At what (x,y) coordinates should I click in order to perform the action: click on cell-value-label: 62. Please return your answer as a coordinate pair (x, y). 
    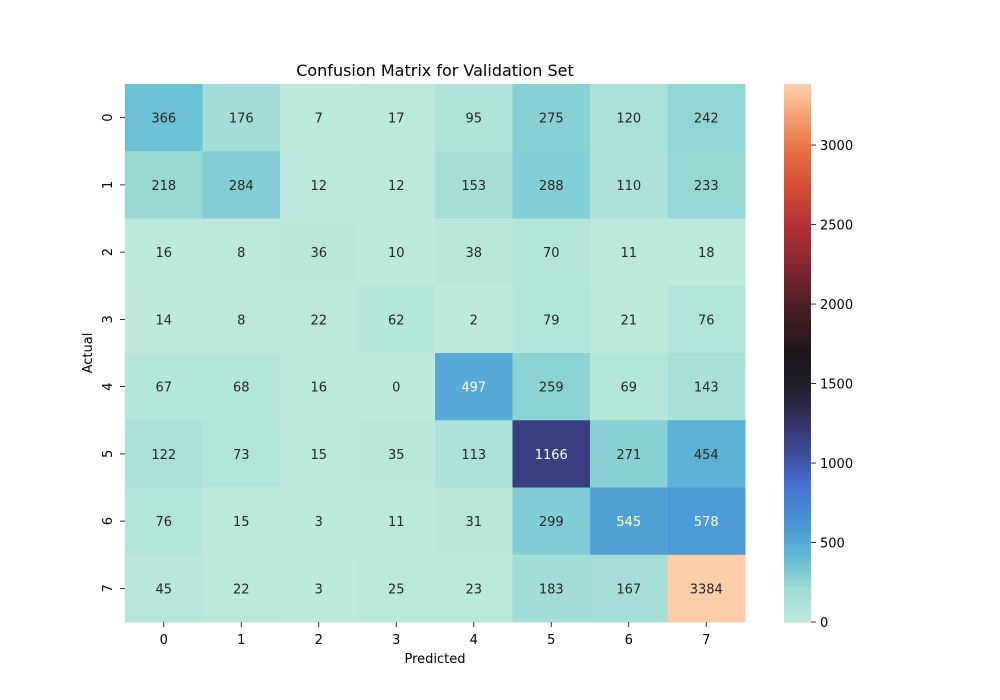
    Looking at the image, I should click on (396, 320).